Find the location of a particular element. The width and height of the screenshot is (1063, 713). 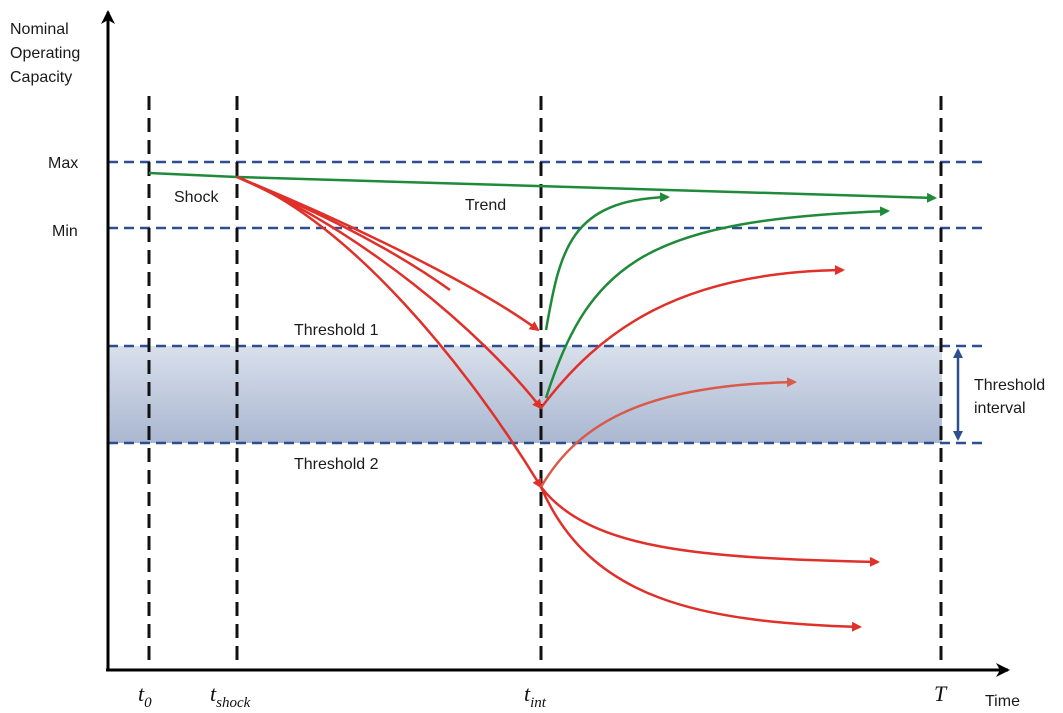

shock-path-fan is located at coordinates (343, 233).